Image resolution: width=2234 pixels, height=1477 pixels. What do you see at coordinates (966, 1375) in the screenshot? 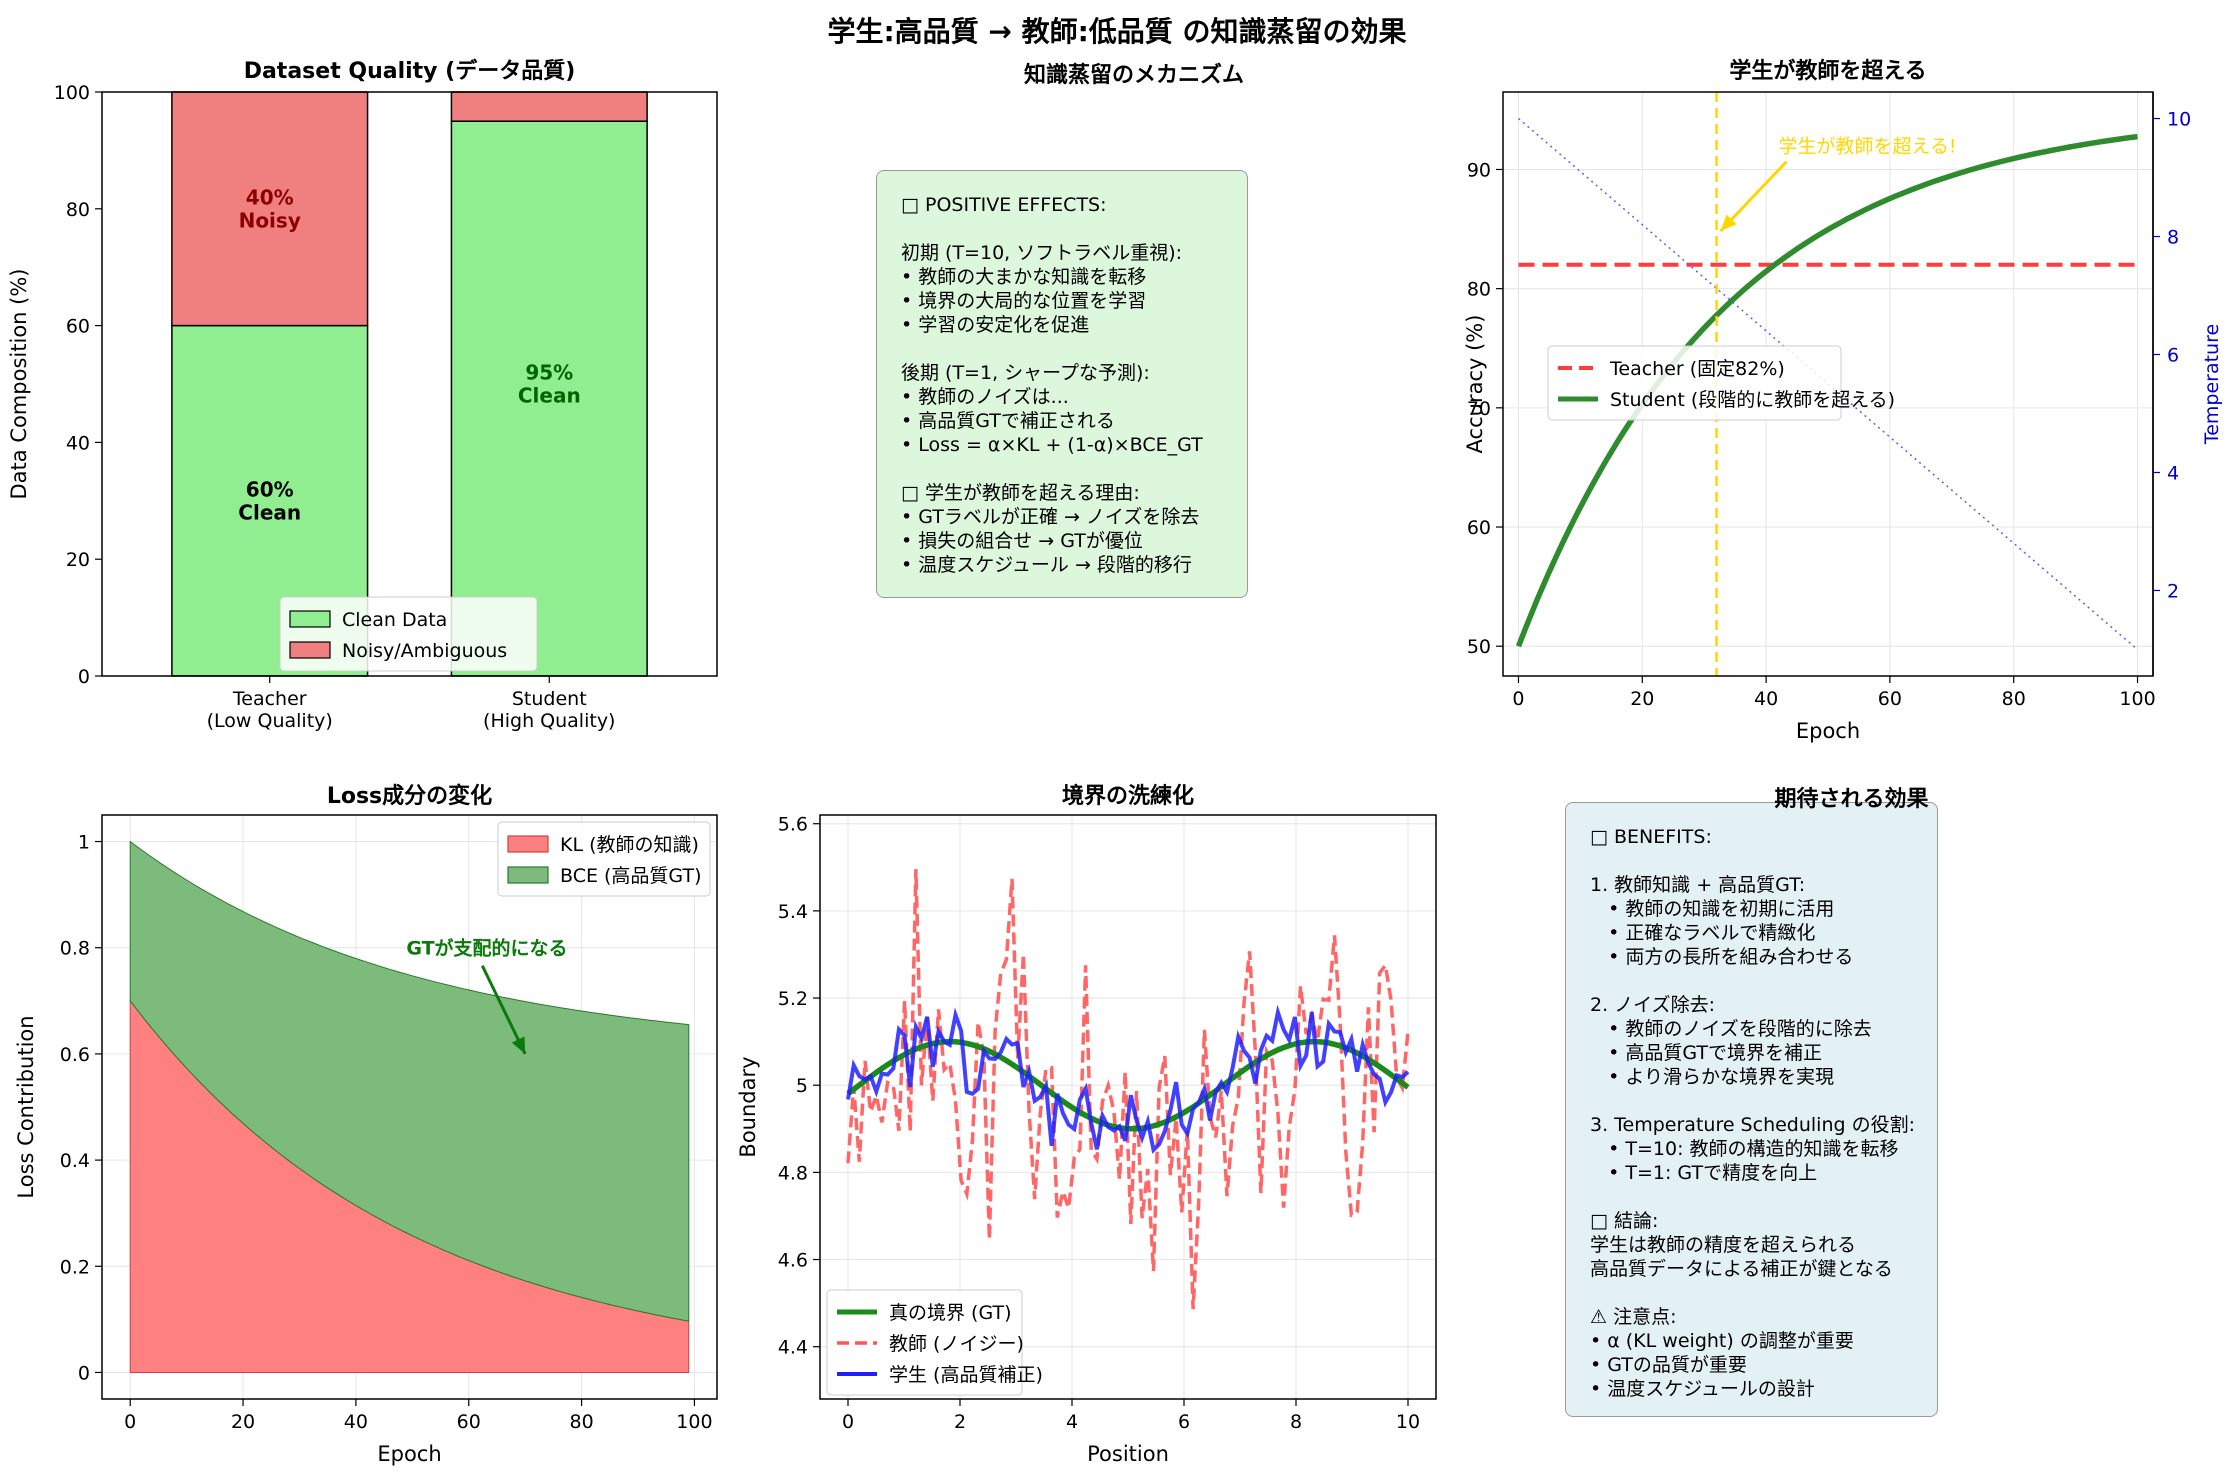
I see `boundary-legend-label: 学生 (高品質補正)` at bounding box center [966, 1375].